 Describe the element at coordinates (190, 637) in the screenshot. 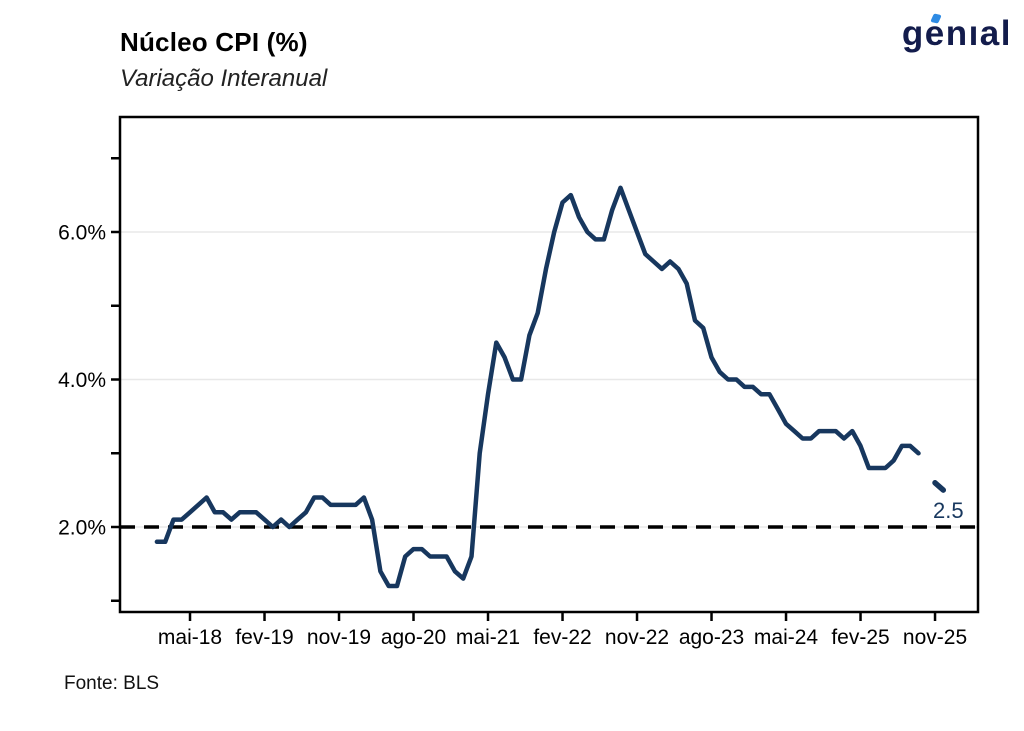

I see `x-tick-label: mai-18` at that location.